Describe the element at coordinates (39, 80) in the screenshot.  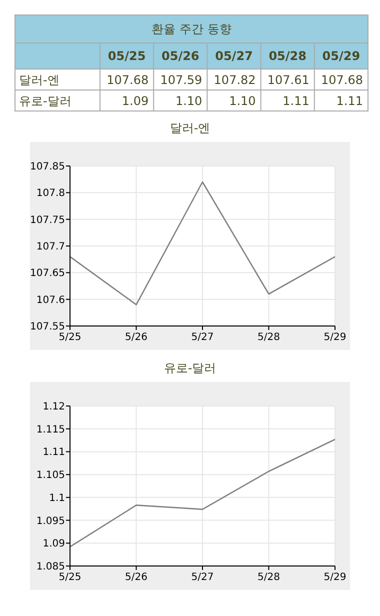
I see `text: 달러-엔` at that location.